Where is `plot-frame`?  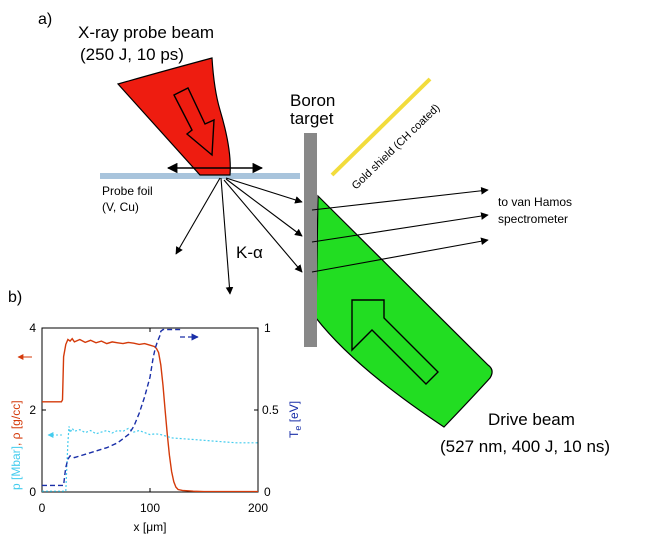 plot-frame is located at coordinates (150, 410).